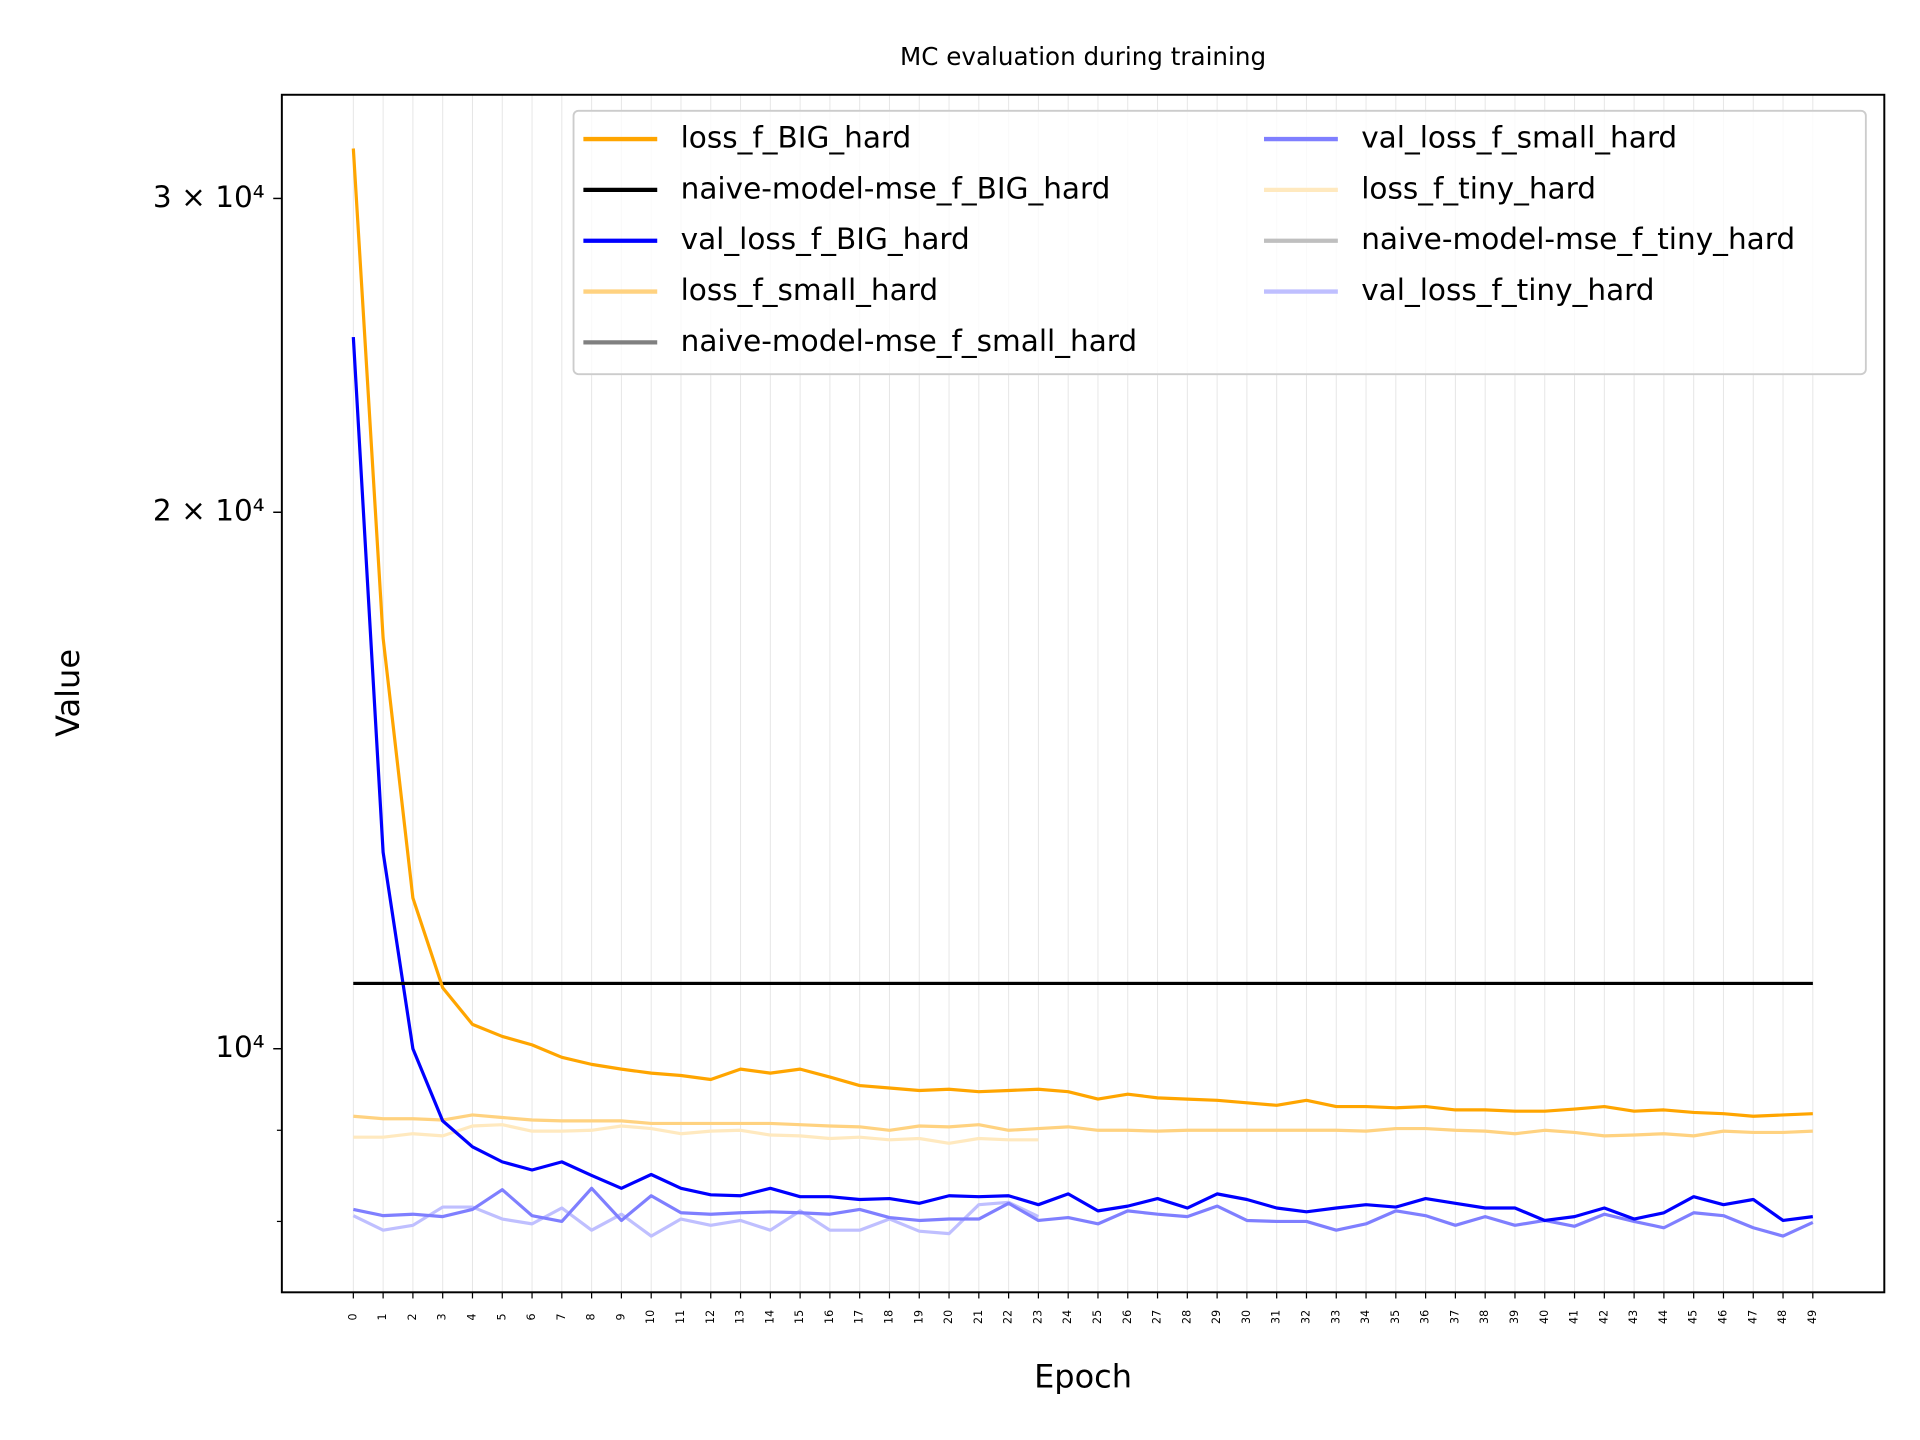 This screenshot has height=1440, width=1920. What do you see at coordinates (1484, 1317) in the screenshot?
I see `x-tick-label: 38` at bounding box center [1484, 1317].